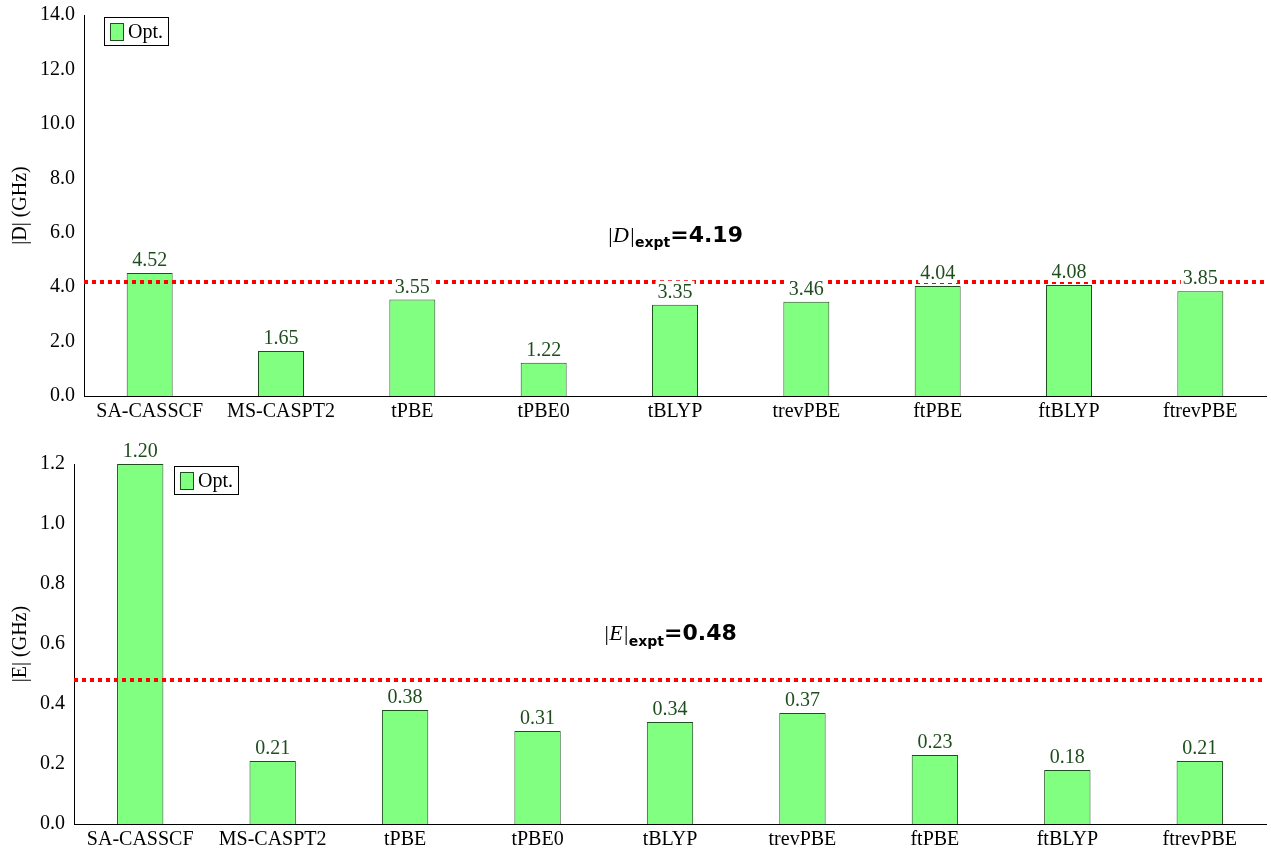 The height and width of the screenshot is (857, 1271). What do you see at coordinates (412, 285) in the screenshot?
I see `data-label: 3.55` at bounding box center [412, 285].